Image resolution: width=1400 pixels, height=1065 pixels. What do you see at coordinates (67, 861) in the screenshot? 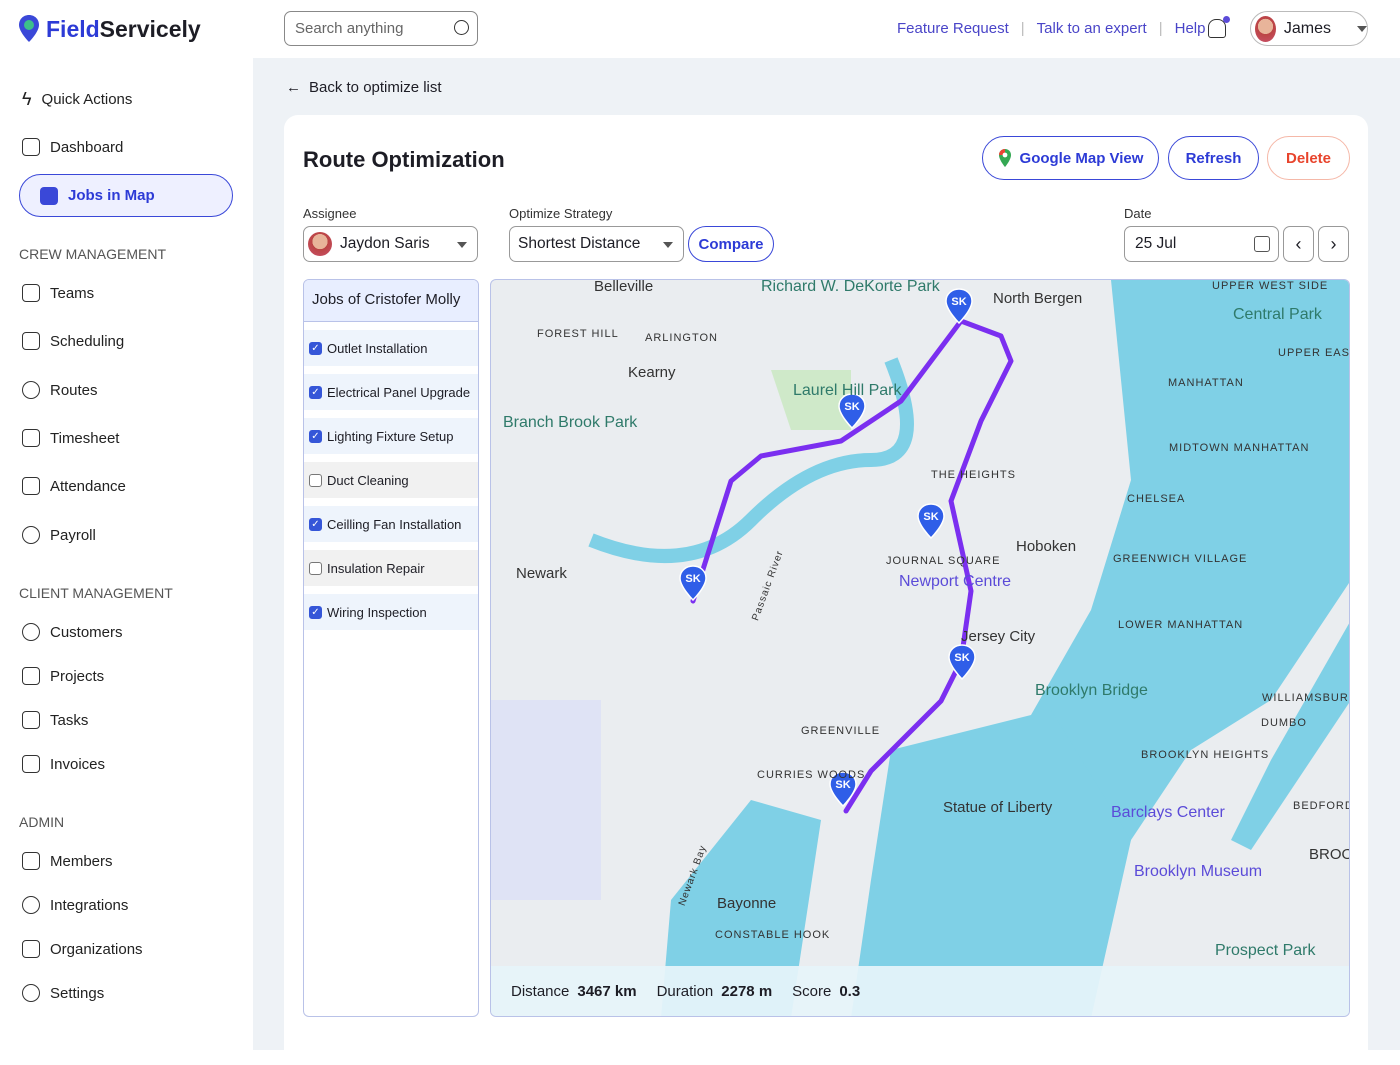
I see `sidebar-item-members: Members` at bounding box center [67, 861].